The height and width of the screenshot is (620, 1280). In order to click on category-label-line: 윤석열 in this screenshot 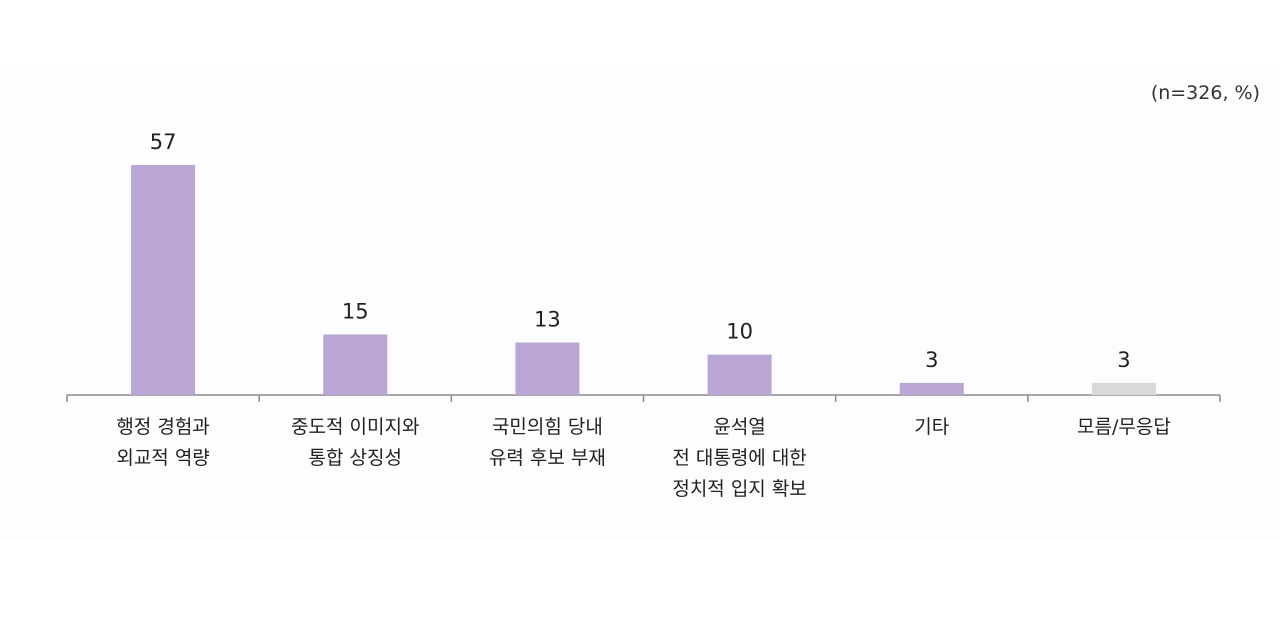, I will do `click(739, 427)`.